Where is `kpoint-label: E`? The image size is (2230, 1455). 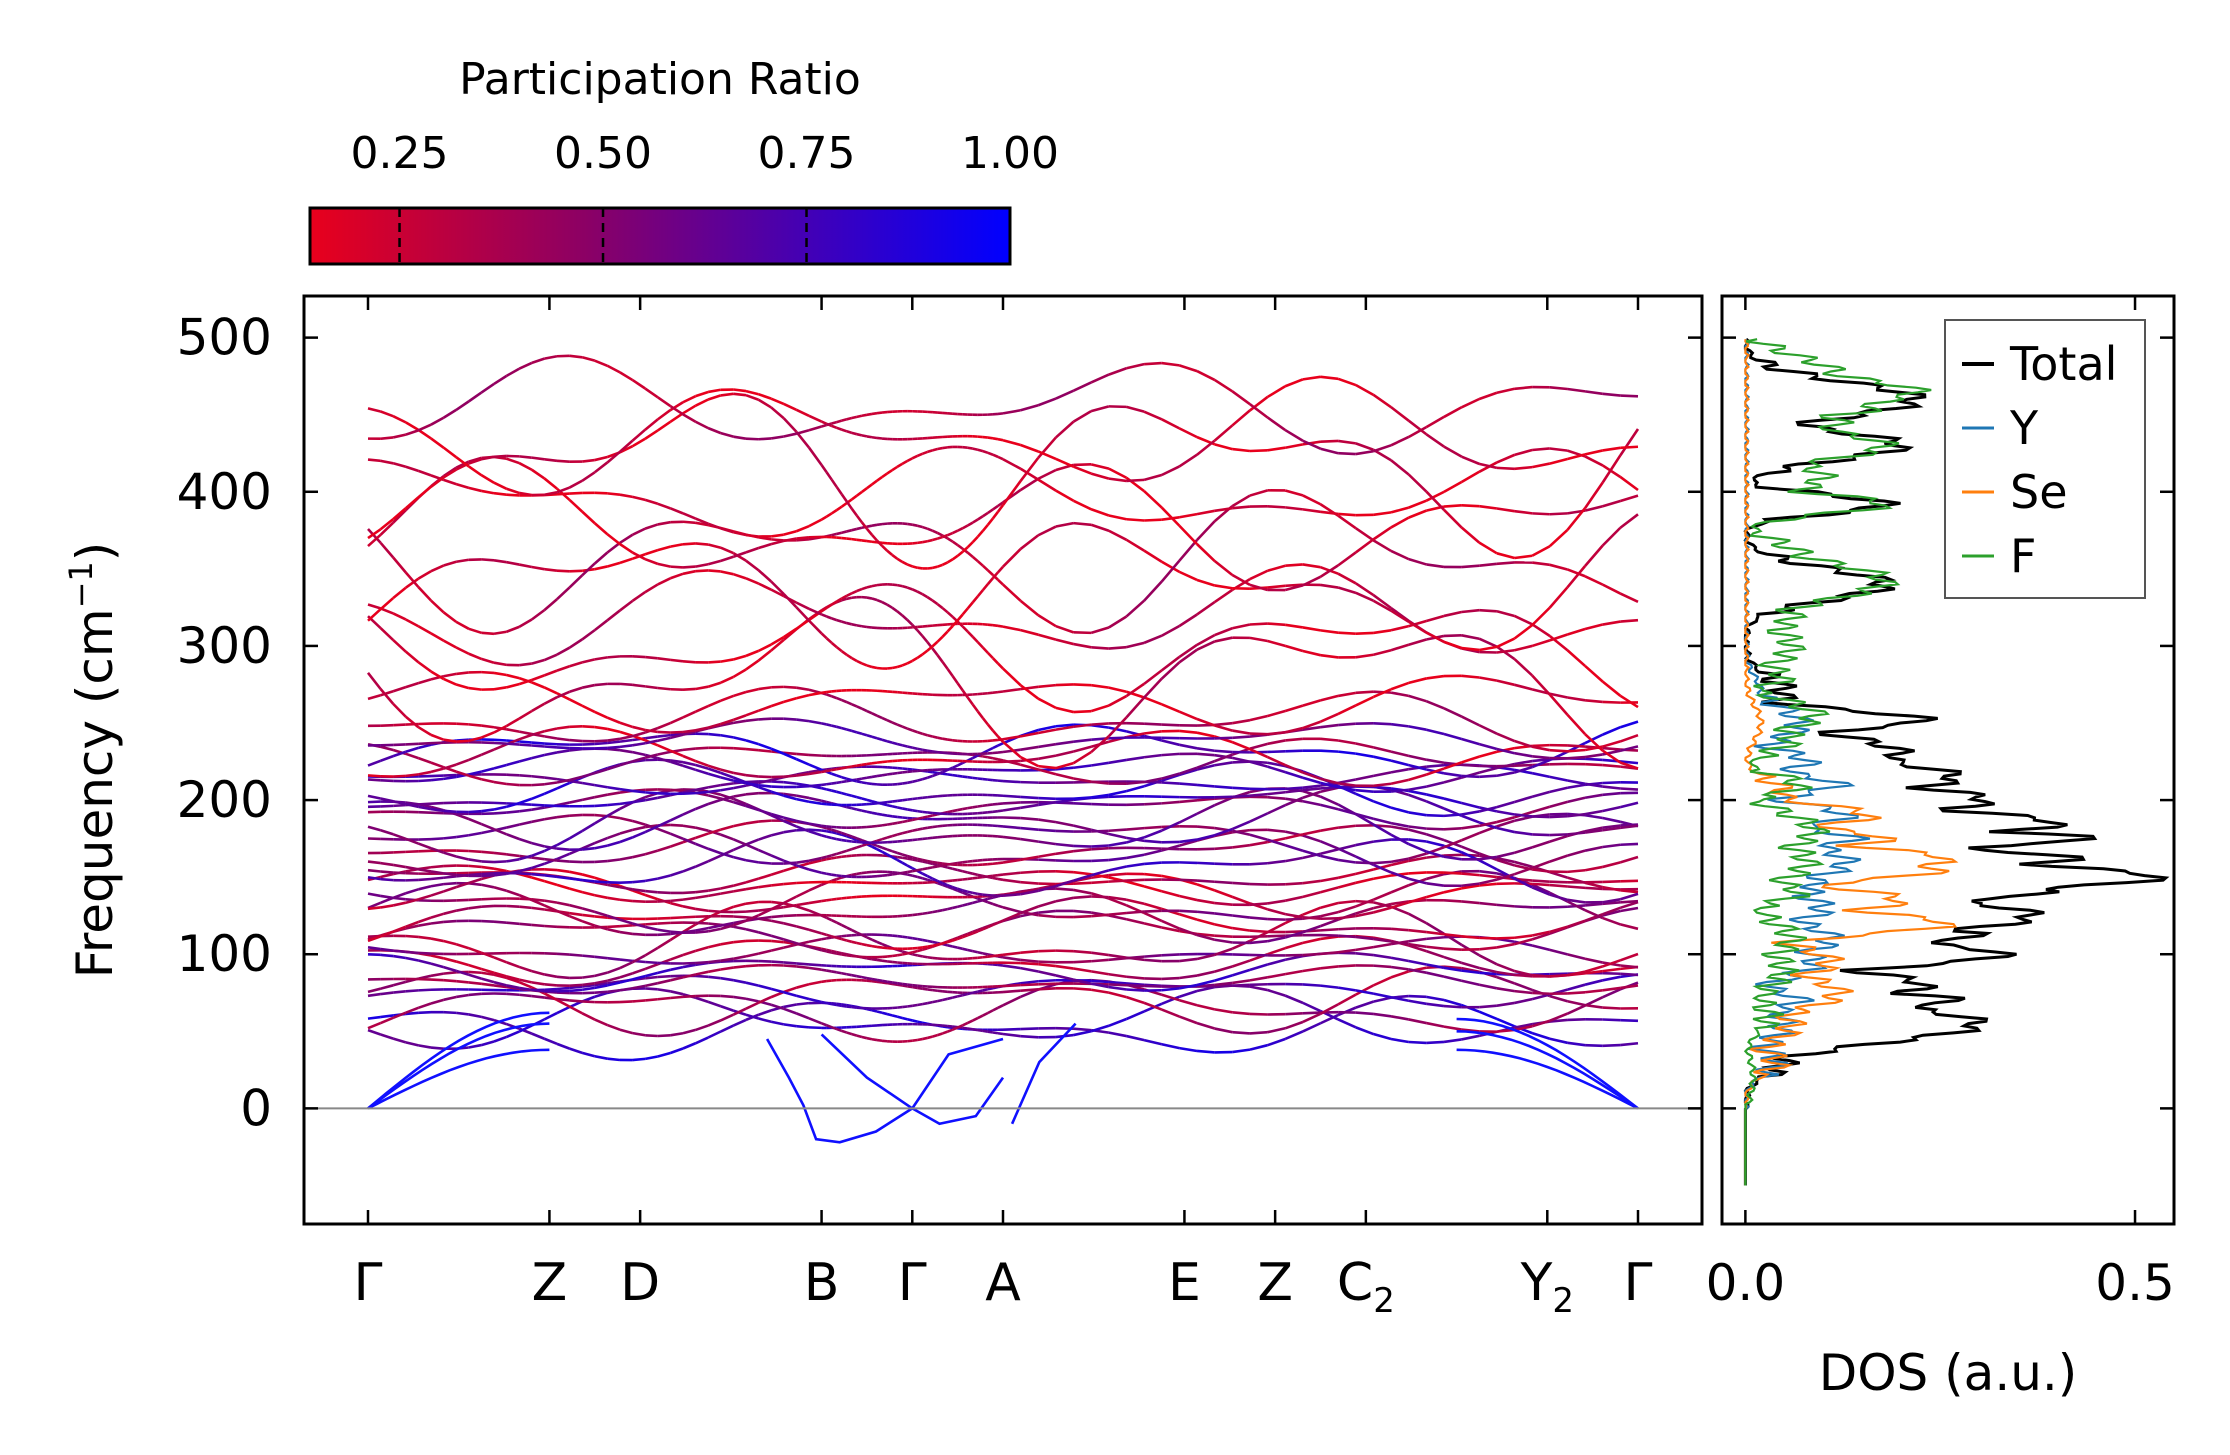
kpoint-label: E is located at coordinates (1184, 1283).